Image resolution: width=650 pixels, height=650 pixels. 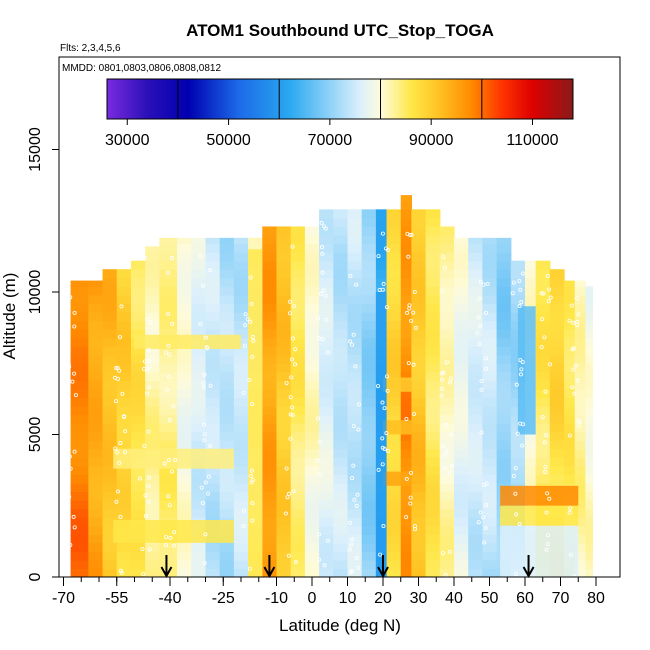 I want to click on y-tick-label: 5000, so click(x=35, y=435).